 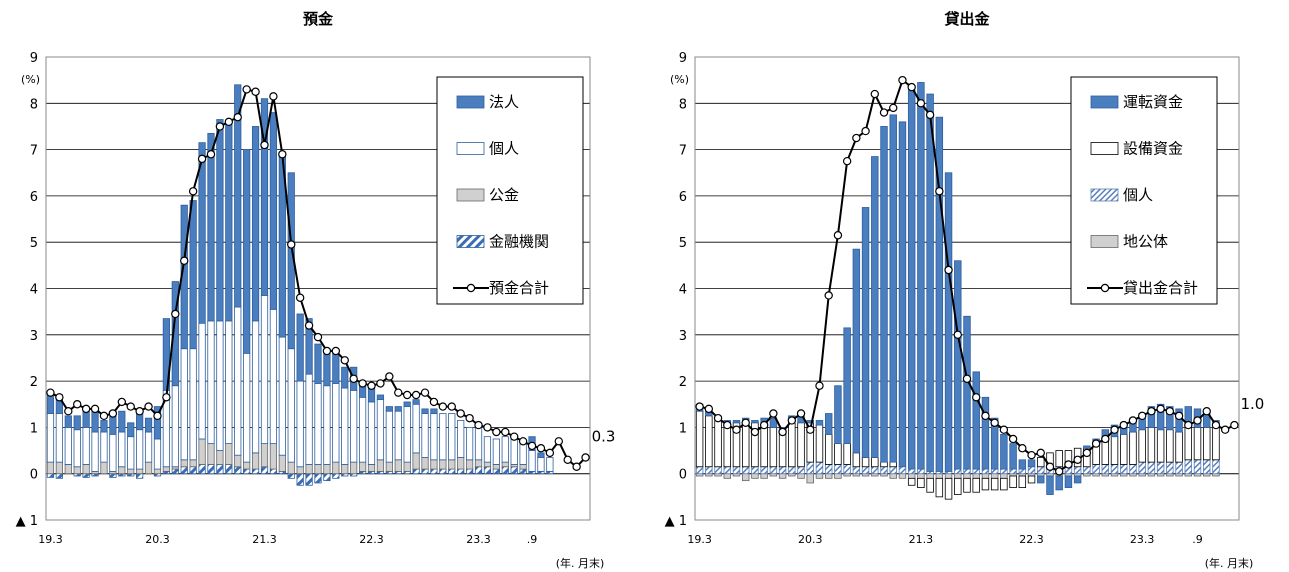 I want to click on y-tick-label: 3, so click(x=683, y=336).